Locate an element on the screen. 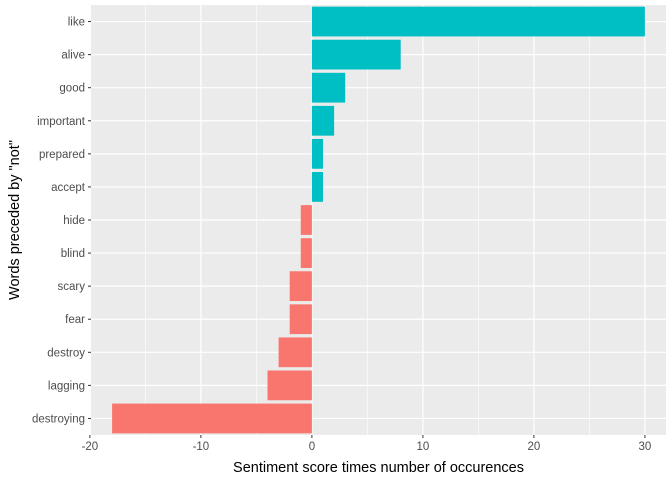  bar-scary is located at coordinates (300, 286).